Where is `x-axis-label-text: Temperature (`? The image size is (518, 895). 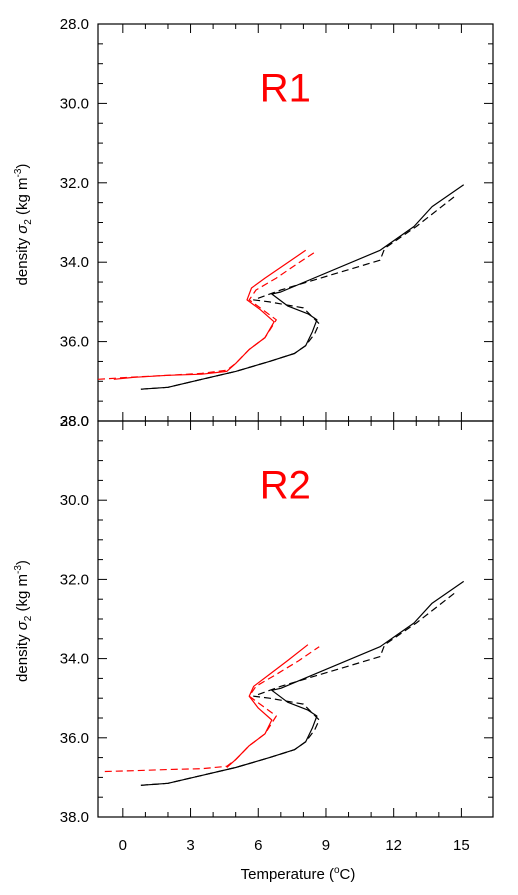
x-axis-label-text: Temperature ( is located at coordinates (287, 874).